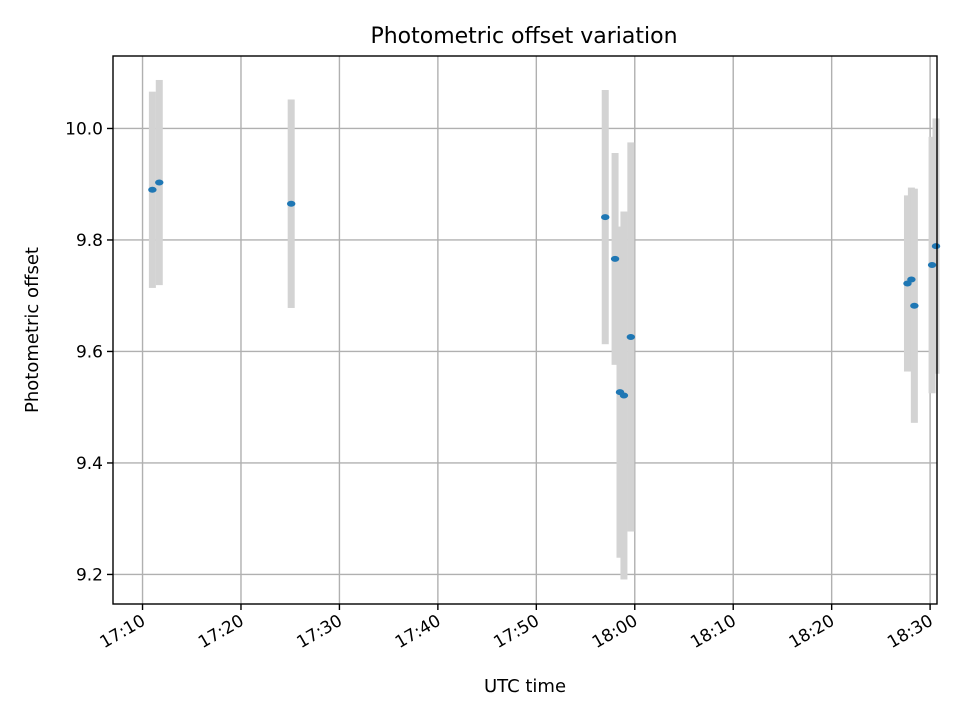 The image size is (960, 720). What do you see at coordinates (221, 632) in the screenshot?
I see `x-tick-label: 17:20` at bounding box center [221, 632].